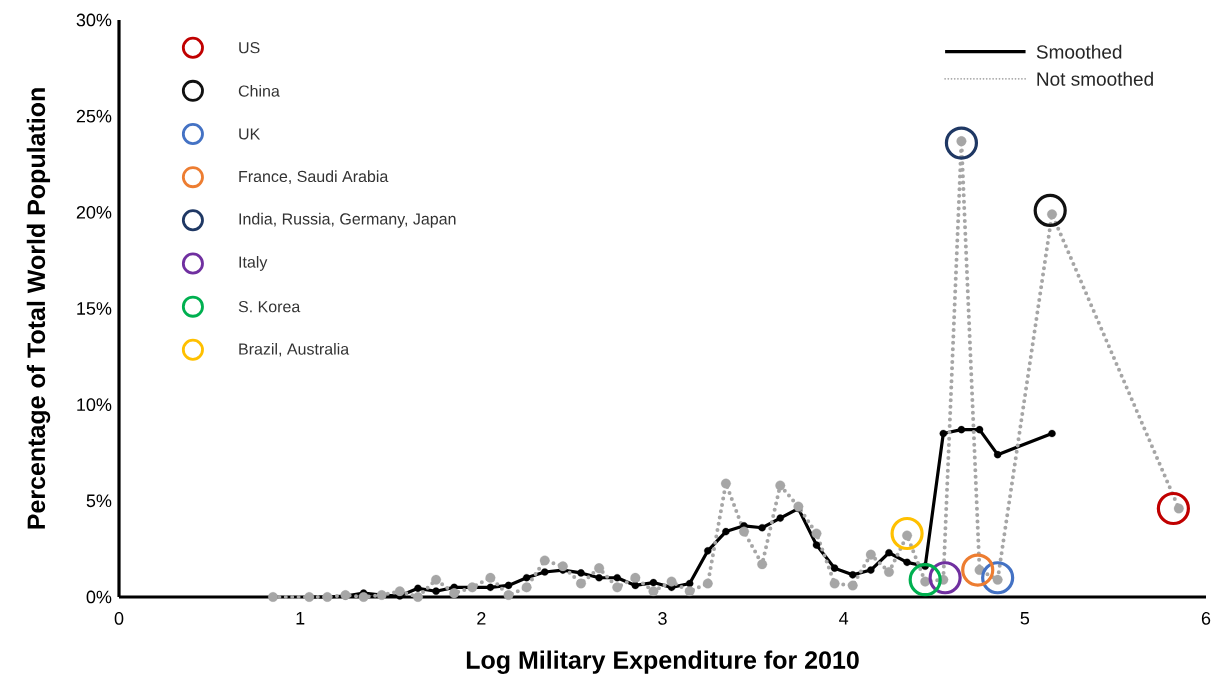  I want to click on x-tick-label: 4, so click(844, 618).